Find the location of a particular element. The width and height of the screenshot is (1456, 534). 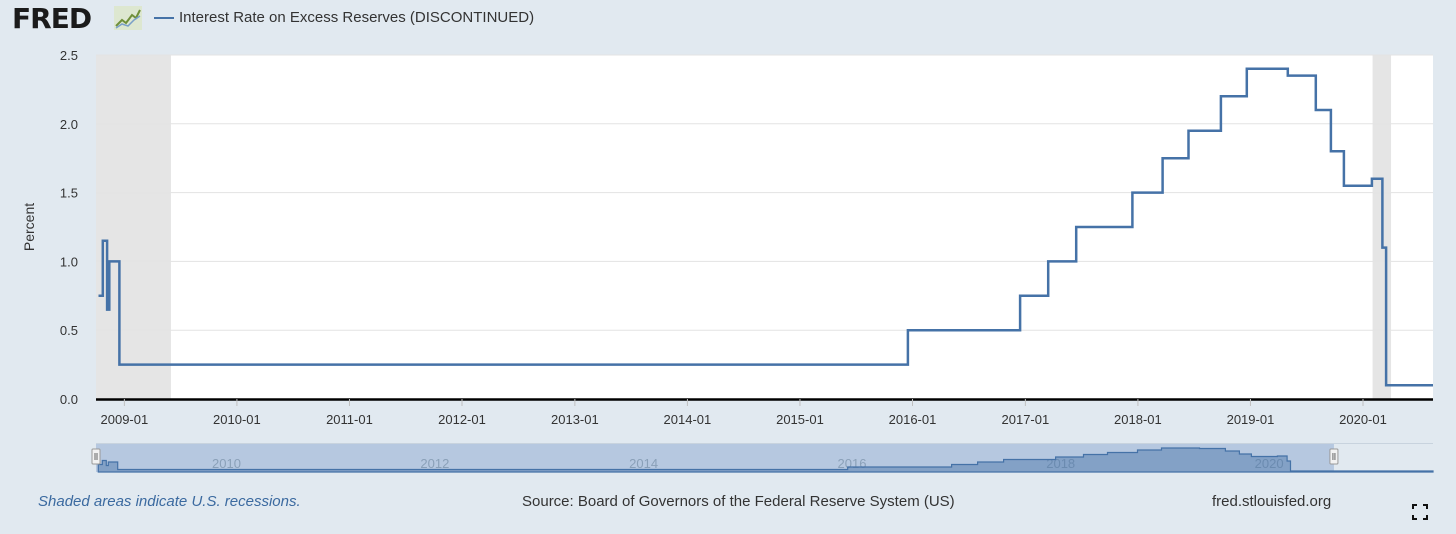

recession-note: Shaded areas indicate U.S. recessions. is located at coordinates (169, 501).